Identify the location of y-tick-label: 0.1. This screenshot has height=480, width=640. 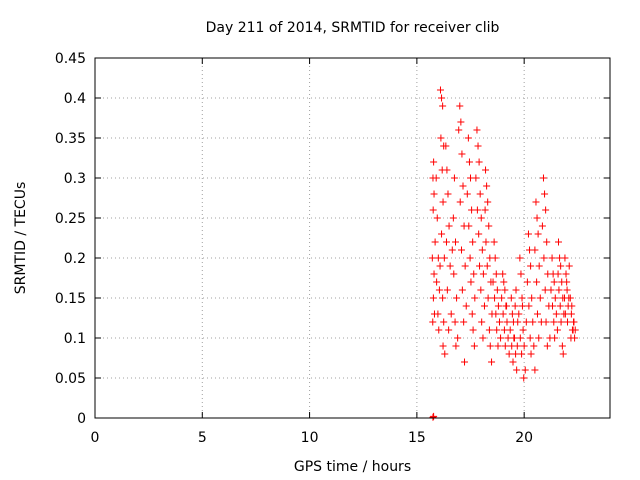
(75, 339).